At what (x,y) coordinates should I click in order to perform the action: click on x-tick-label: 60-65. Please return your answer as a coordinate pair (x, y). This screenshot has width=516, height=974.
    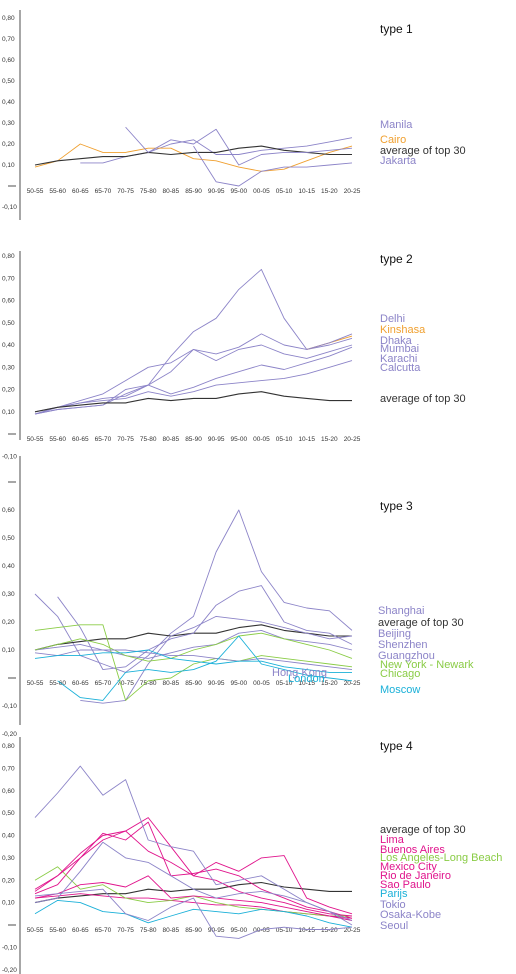
    Looking at the image, I should click on (80, 191).